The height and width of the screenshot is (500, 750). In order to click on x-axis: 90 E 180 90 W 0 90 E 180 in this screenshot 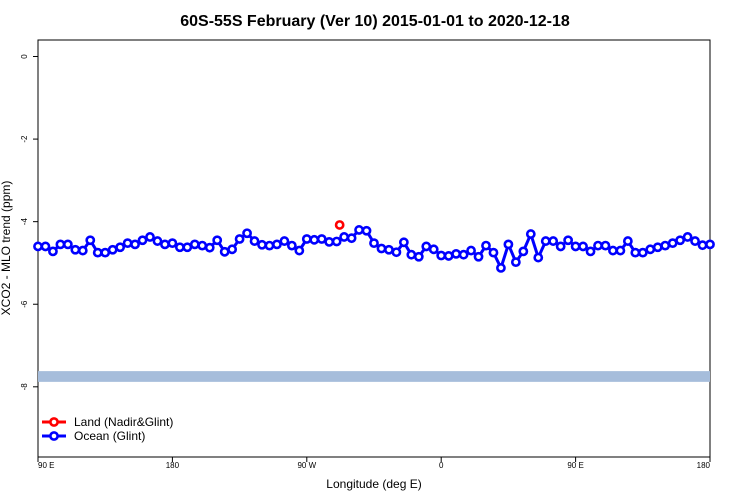, I will do `click(374, 463)`.